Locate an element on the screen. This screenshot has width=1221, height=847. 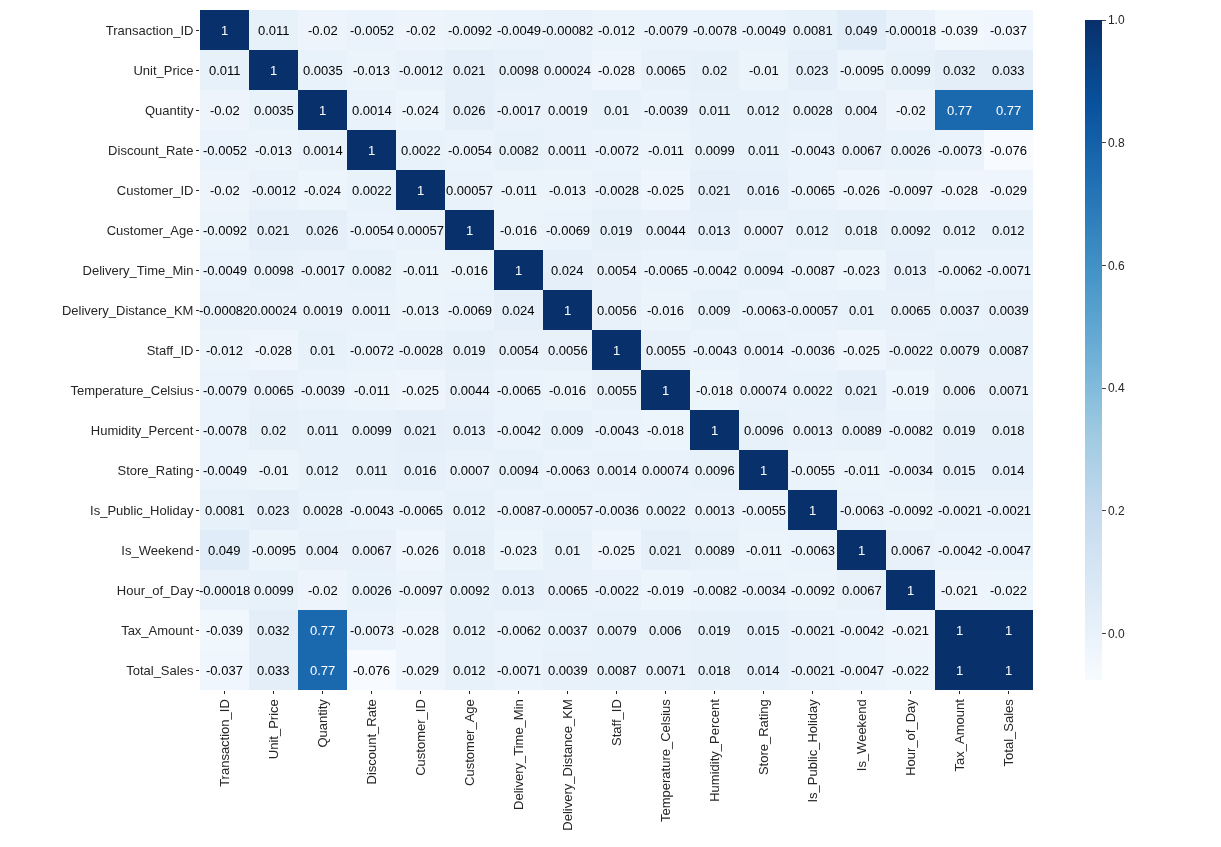
data-label: -0.0021 is located at coordinates (813, 630).